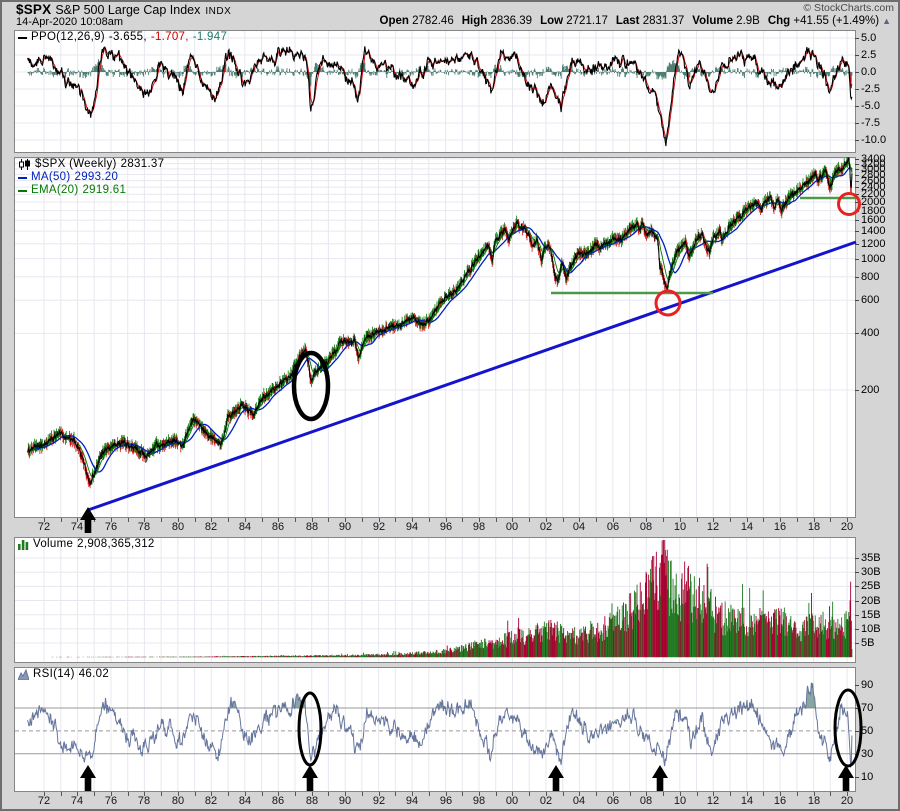 This screenshot has height=811, width=900. I want to click on x-tick-label: 74, so click(77, 801).